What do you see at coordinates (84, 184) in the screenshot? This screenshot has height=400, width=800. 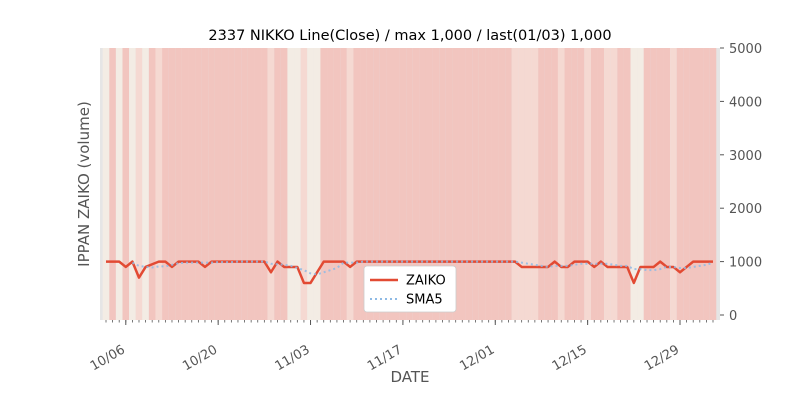 I see `y-axis-label: IPPAN ZAIKO (volume)` at bounding box center [84, 184].